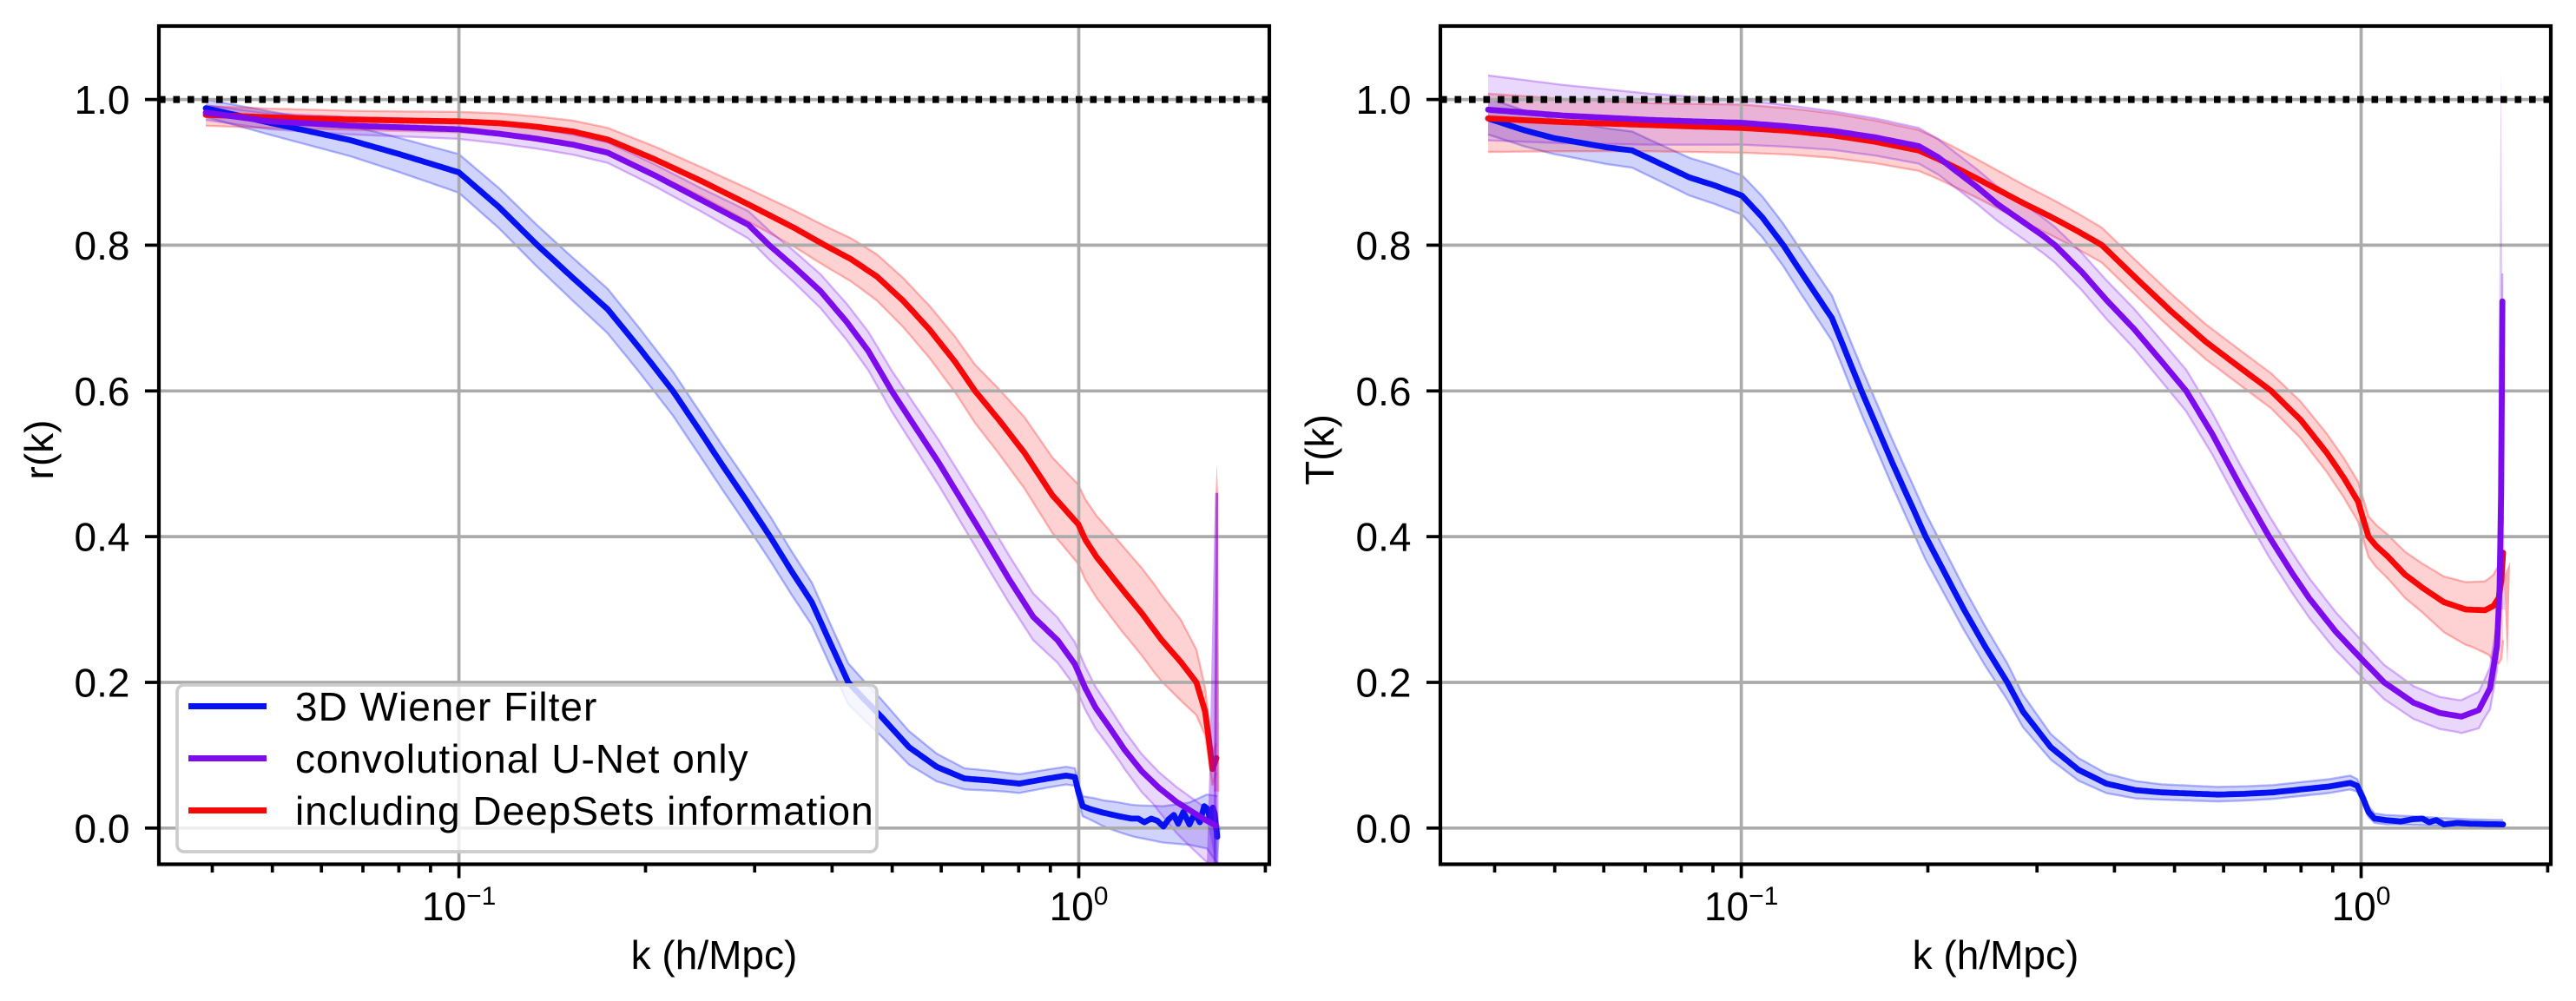 Image resolution: width=2576 pixels, height=1001 pixels. Describe the element at coordinates (446, 706) in the screenshot. I see `svg-text: 3D Wiener Filter` at that location.